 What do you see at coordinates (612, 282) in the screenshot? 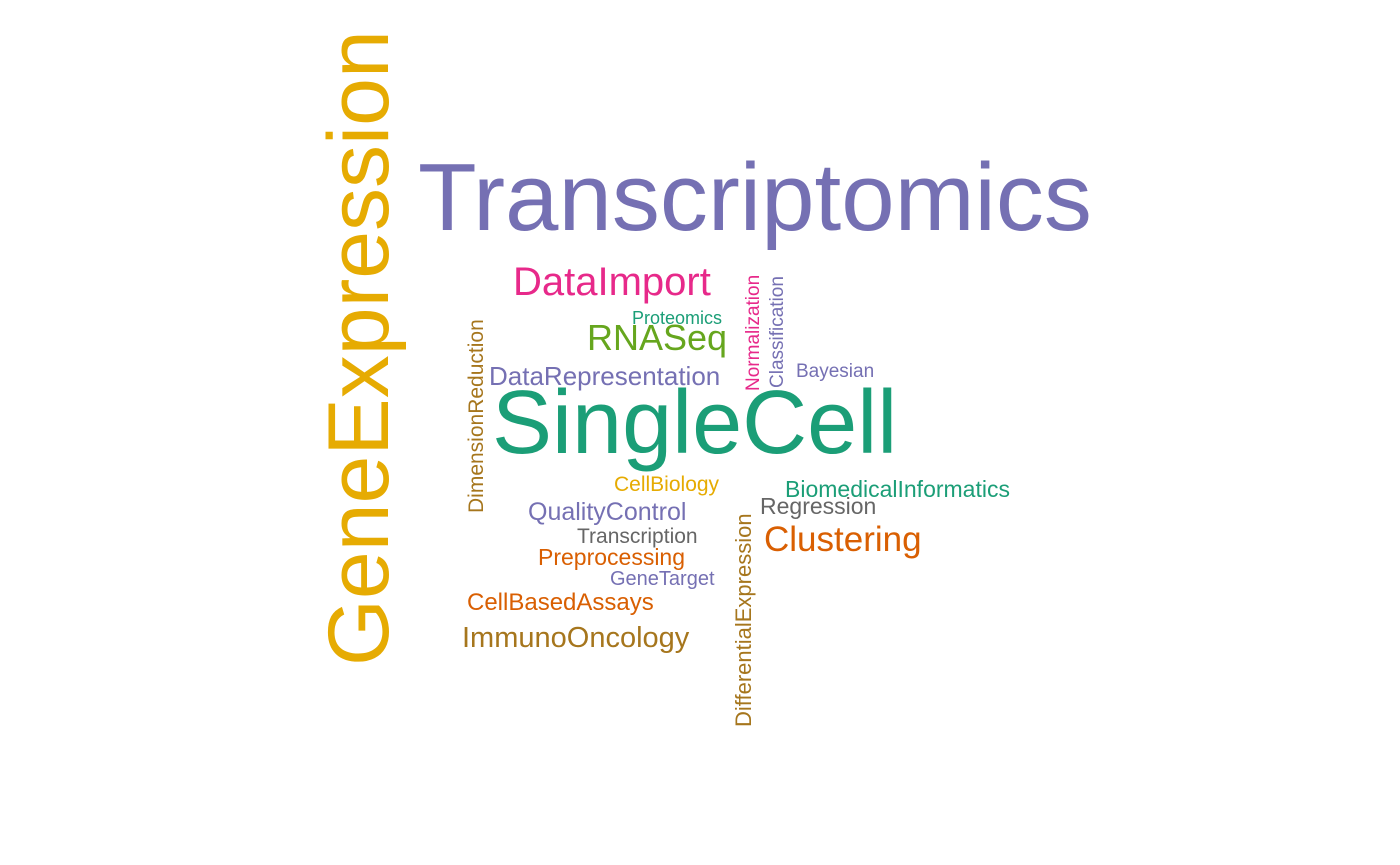
I see `word-dataimport: DataImport` at bounding box center [612, 282].